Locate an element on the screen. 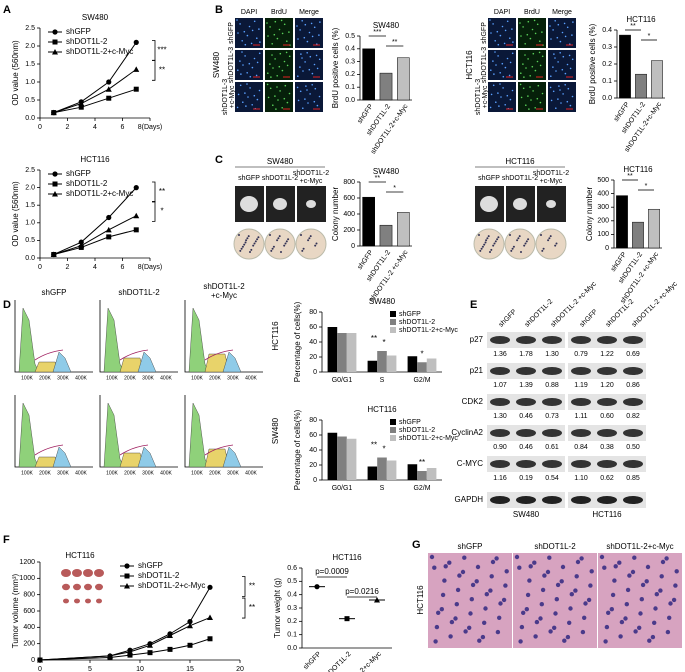 This screenshot has height=672, width=685. micrograph is located at coordinates (562, 65).